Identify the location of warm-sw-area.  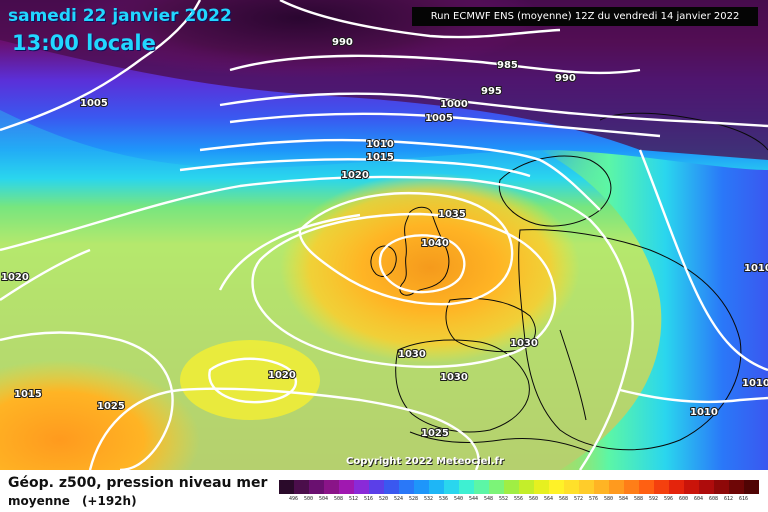
(100, 415).